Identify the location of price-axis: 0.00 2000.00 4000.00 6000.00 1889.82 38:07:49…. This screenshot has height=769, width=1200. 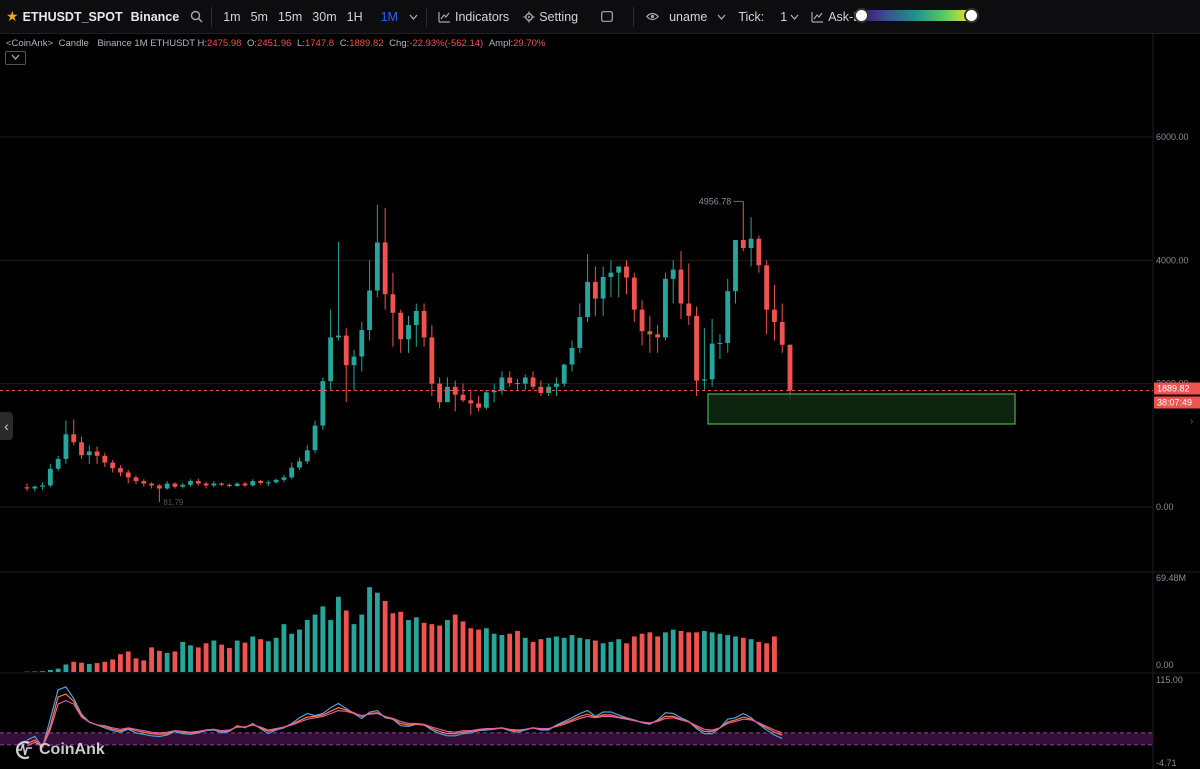
(1177, 450).